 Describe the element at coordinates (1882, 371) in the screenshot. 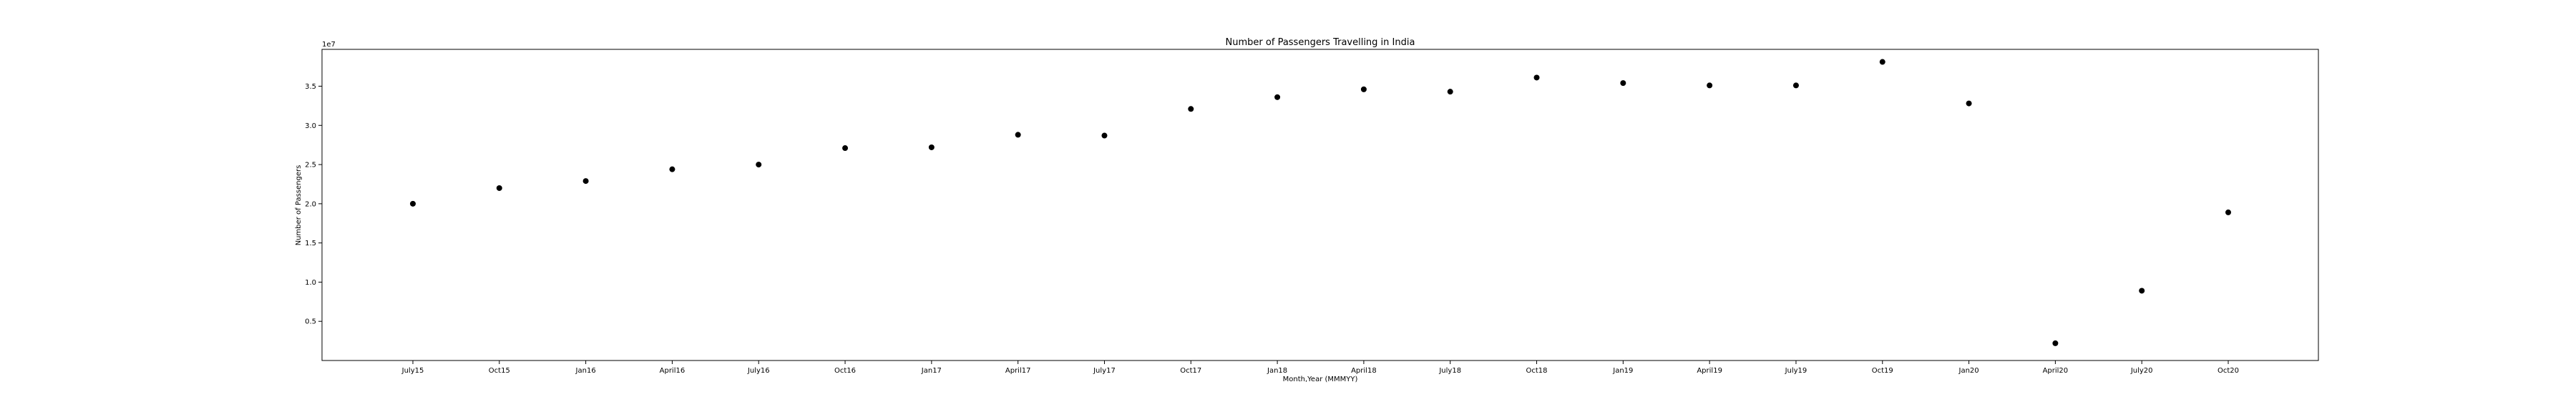

I see `x-tick-label: Oct19` at that location.